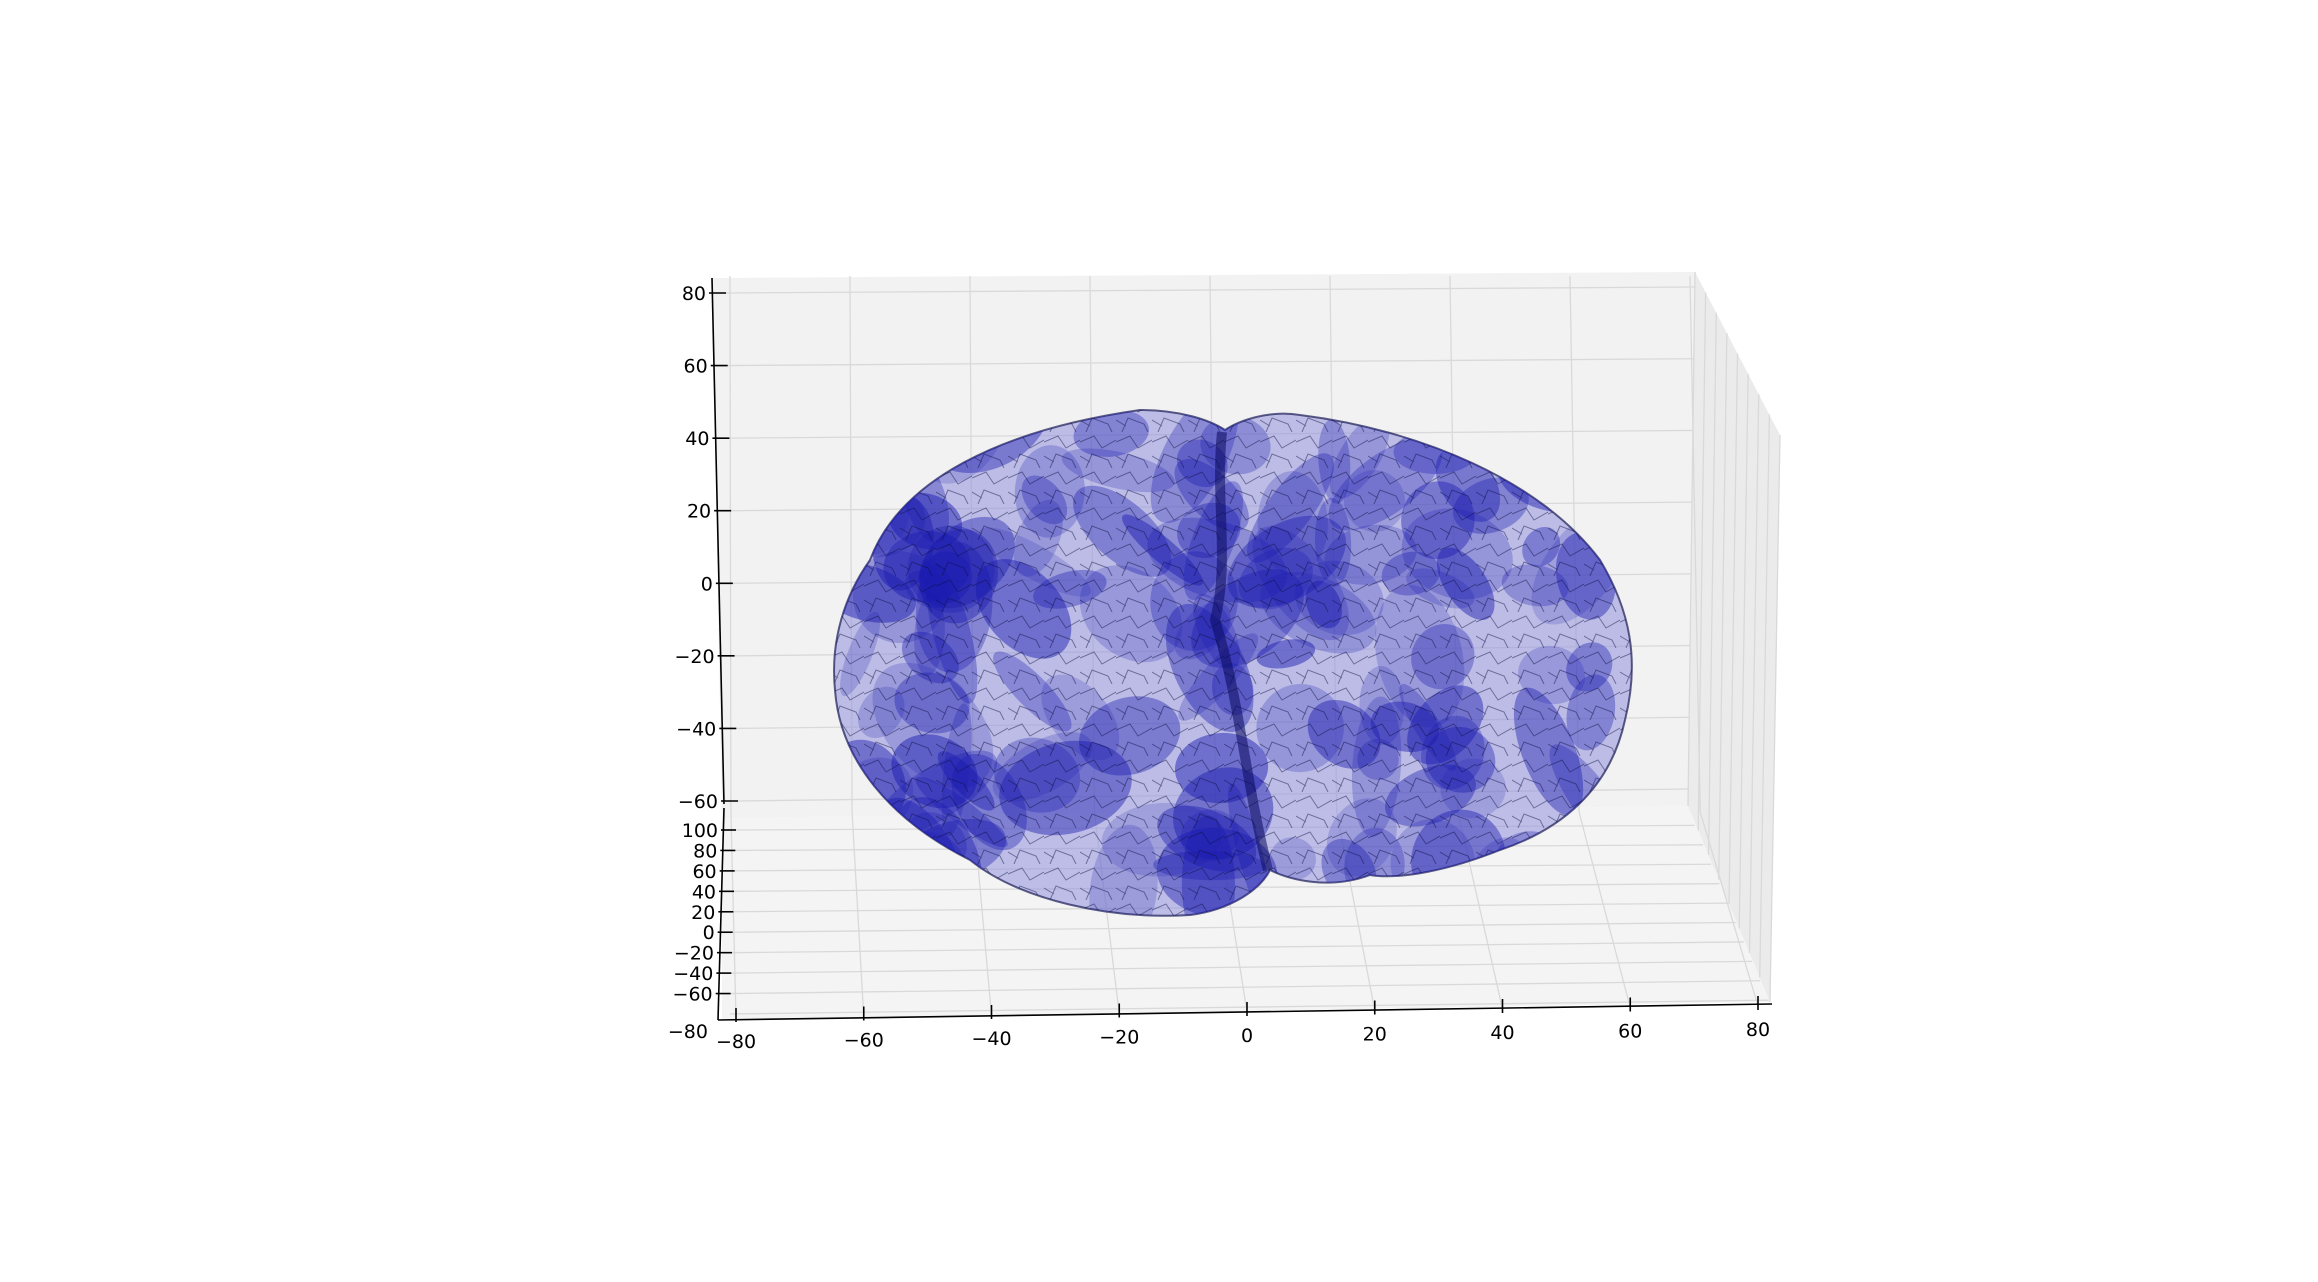 The image size is (2318, 1282). What do you see at coordinates (1502, 1033) in the screenshot?
I see `x-tick-label: 40` at bounding box center [1502, 1033].